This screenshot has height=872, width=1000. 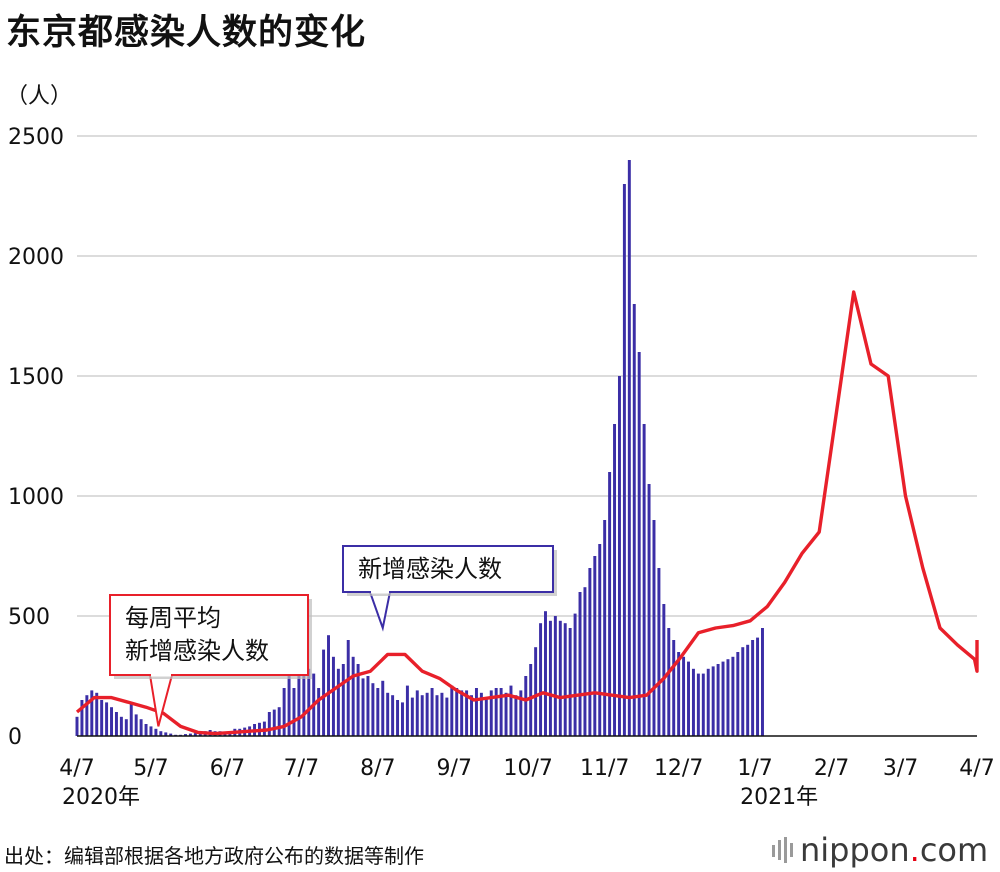 I want to click on y-axis-unit: （人）, so click(x=39, y=96).